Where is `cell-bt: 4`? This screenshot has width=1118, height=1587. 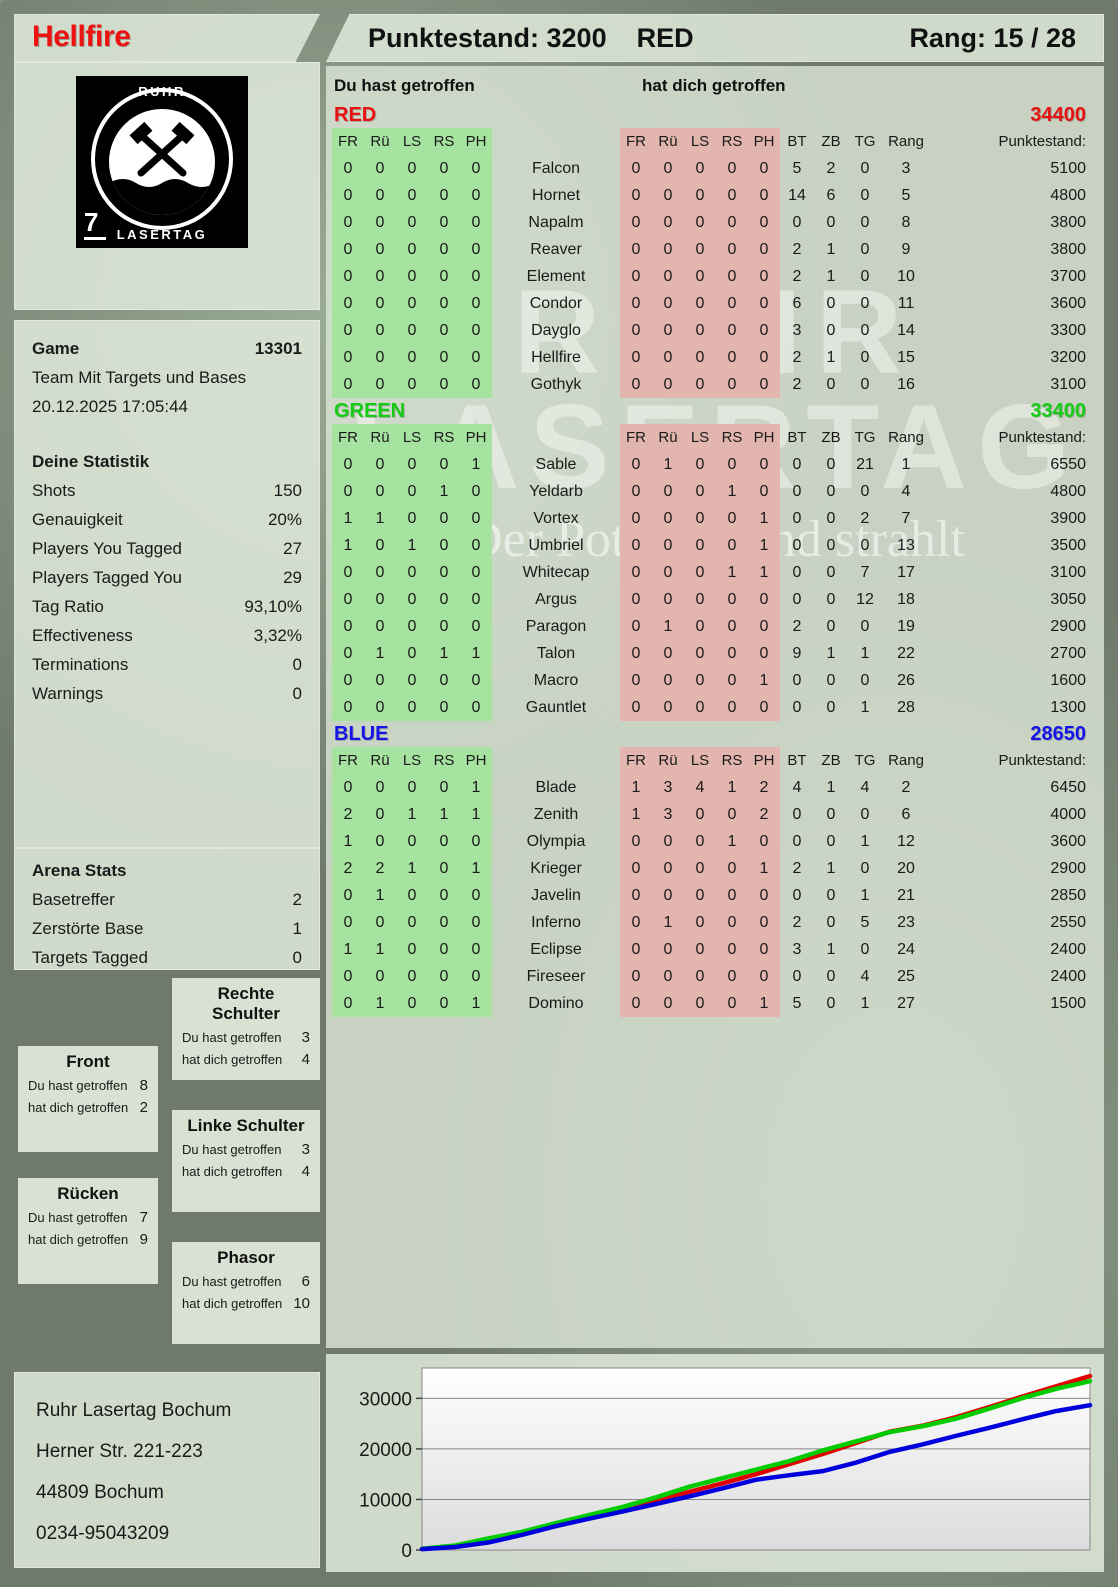 cell-bt: 4 is located at coordinates (797, 787).